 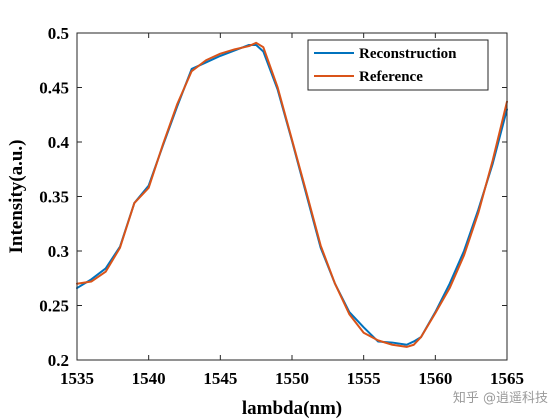 I want to click on x-axis-label: lambda(nm), so click(x=292, y=408).